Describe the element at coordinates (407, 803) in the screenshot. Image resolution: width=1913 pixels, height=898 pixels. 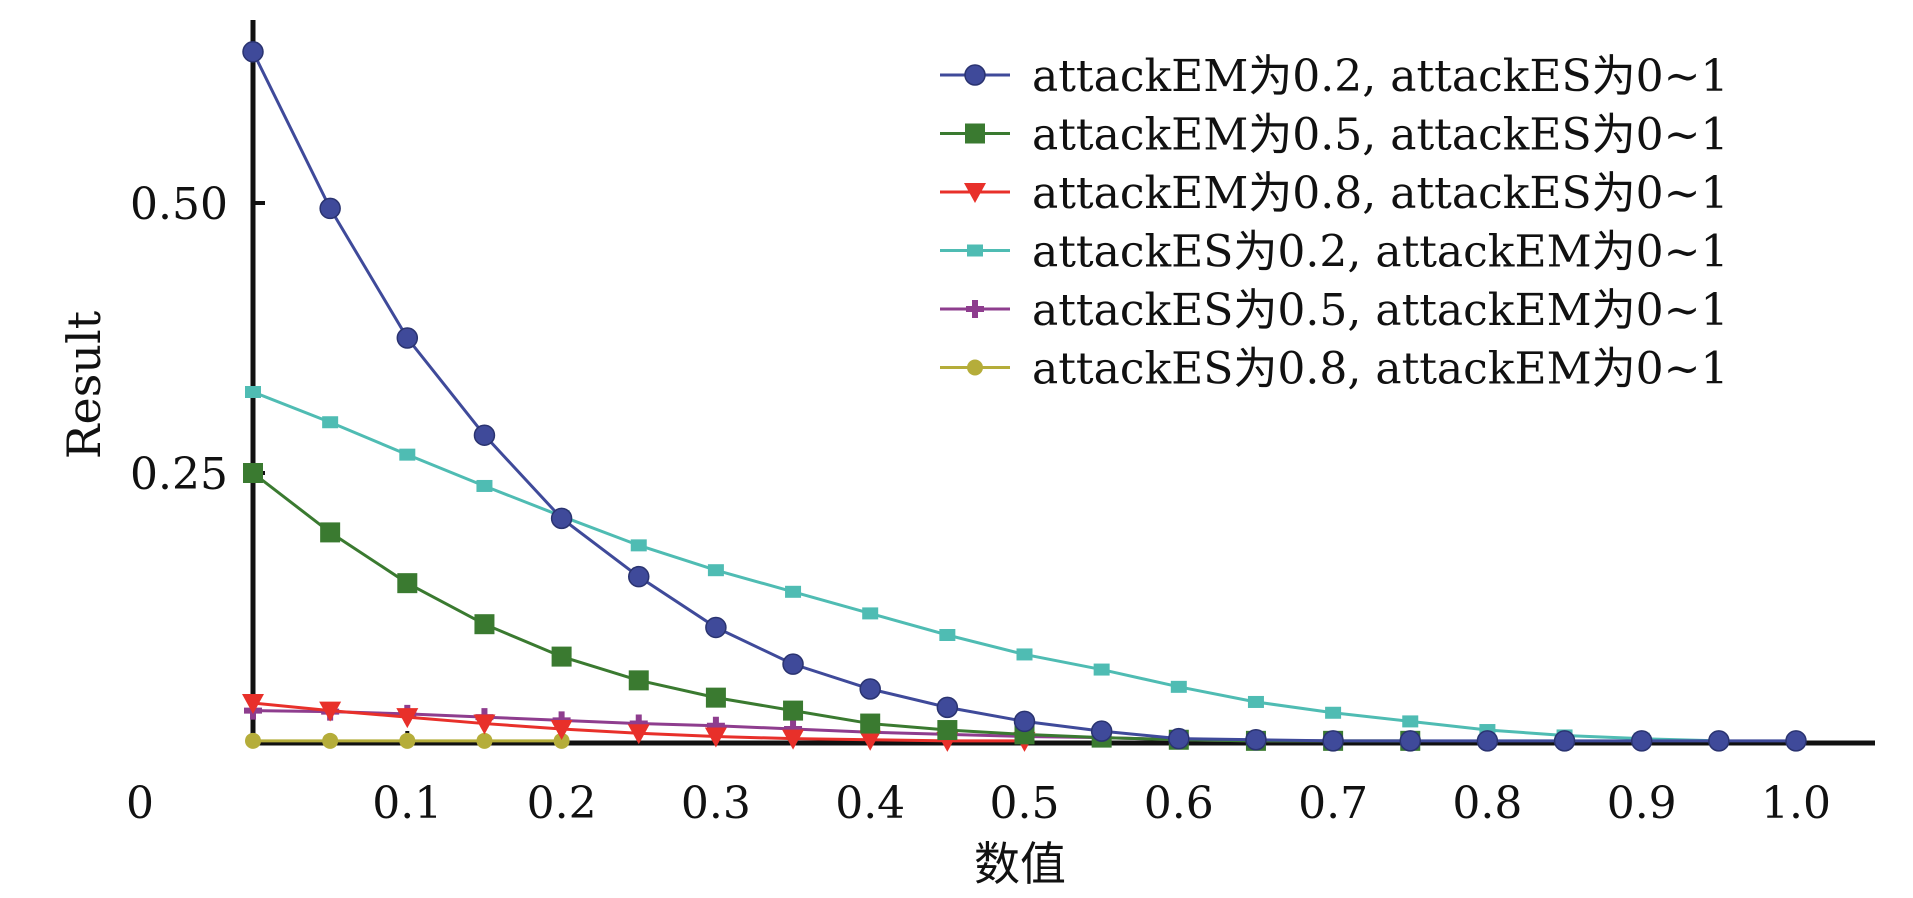
I see `x-tick-label: 0.1` at that location.